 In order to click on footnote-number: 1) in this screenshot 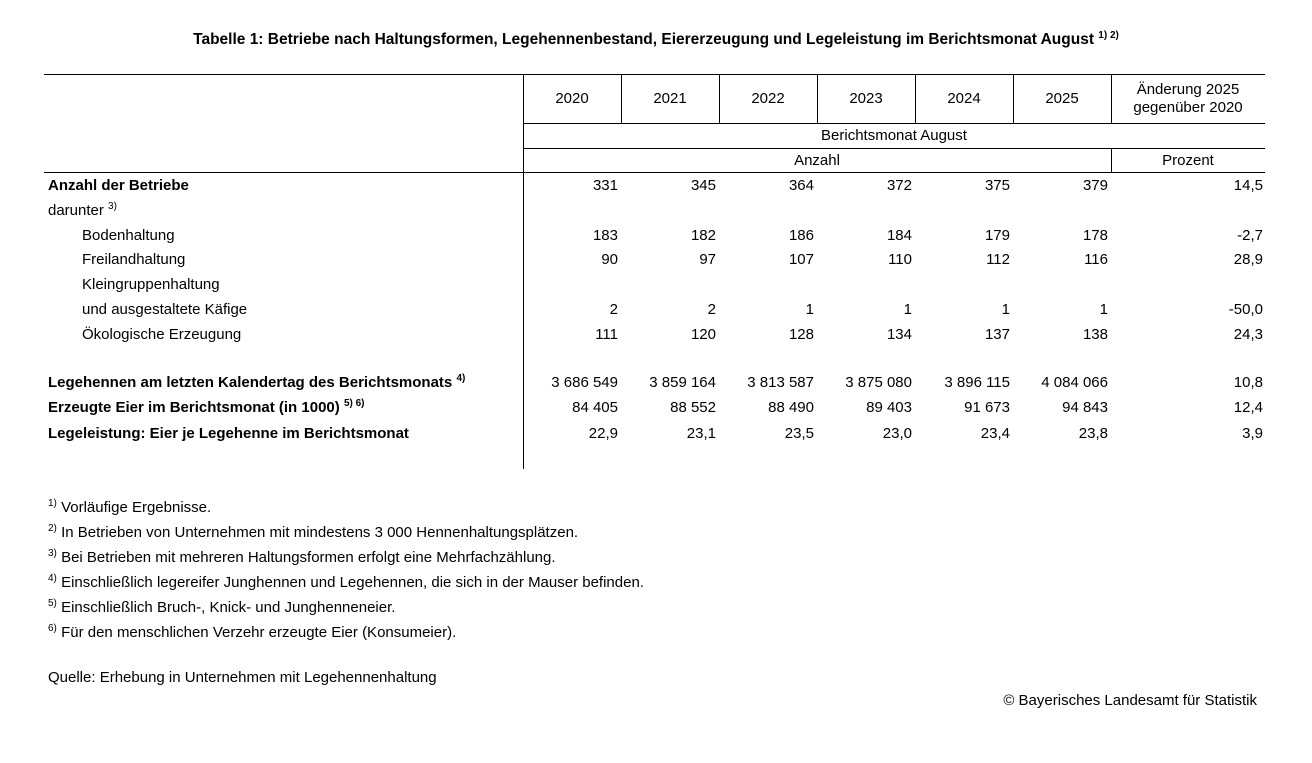, I will do `click(52, 503)`.